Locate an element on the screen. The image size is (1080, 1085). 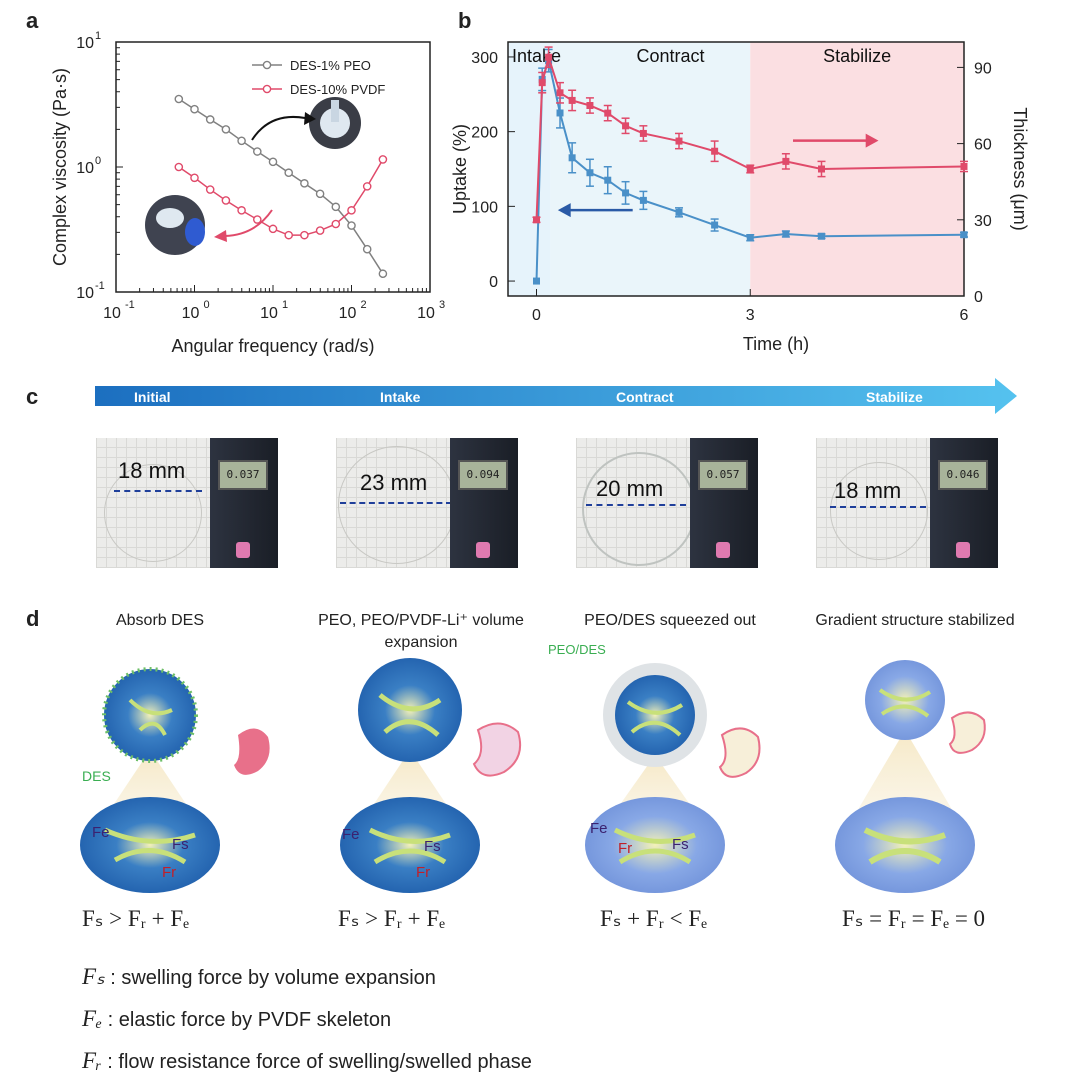
arrow-black-head is located at coordinates (310, 118).